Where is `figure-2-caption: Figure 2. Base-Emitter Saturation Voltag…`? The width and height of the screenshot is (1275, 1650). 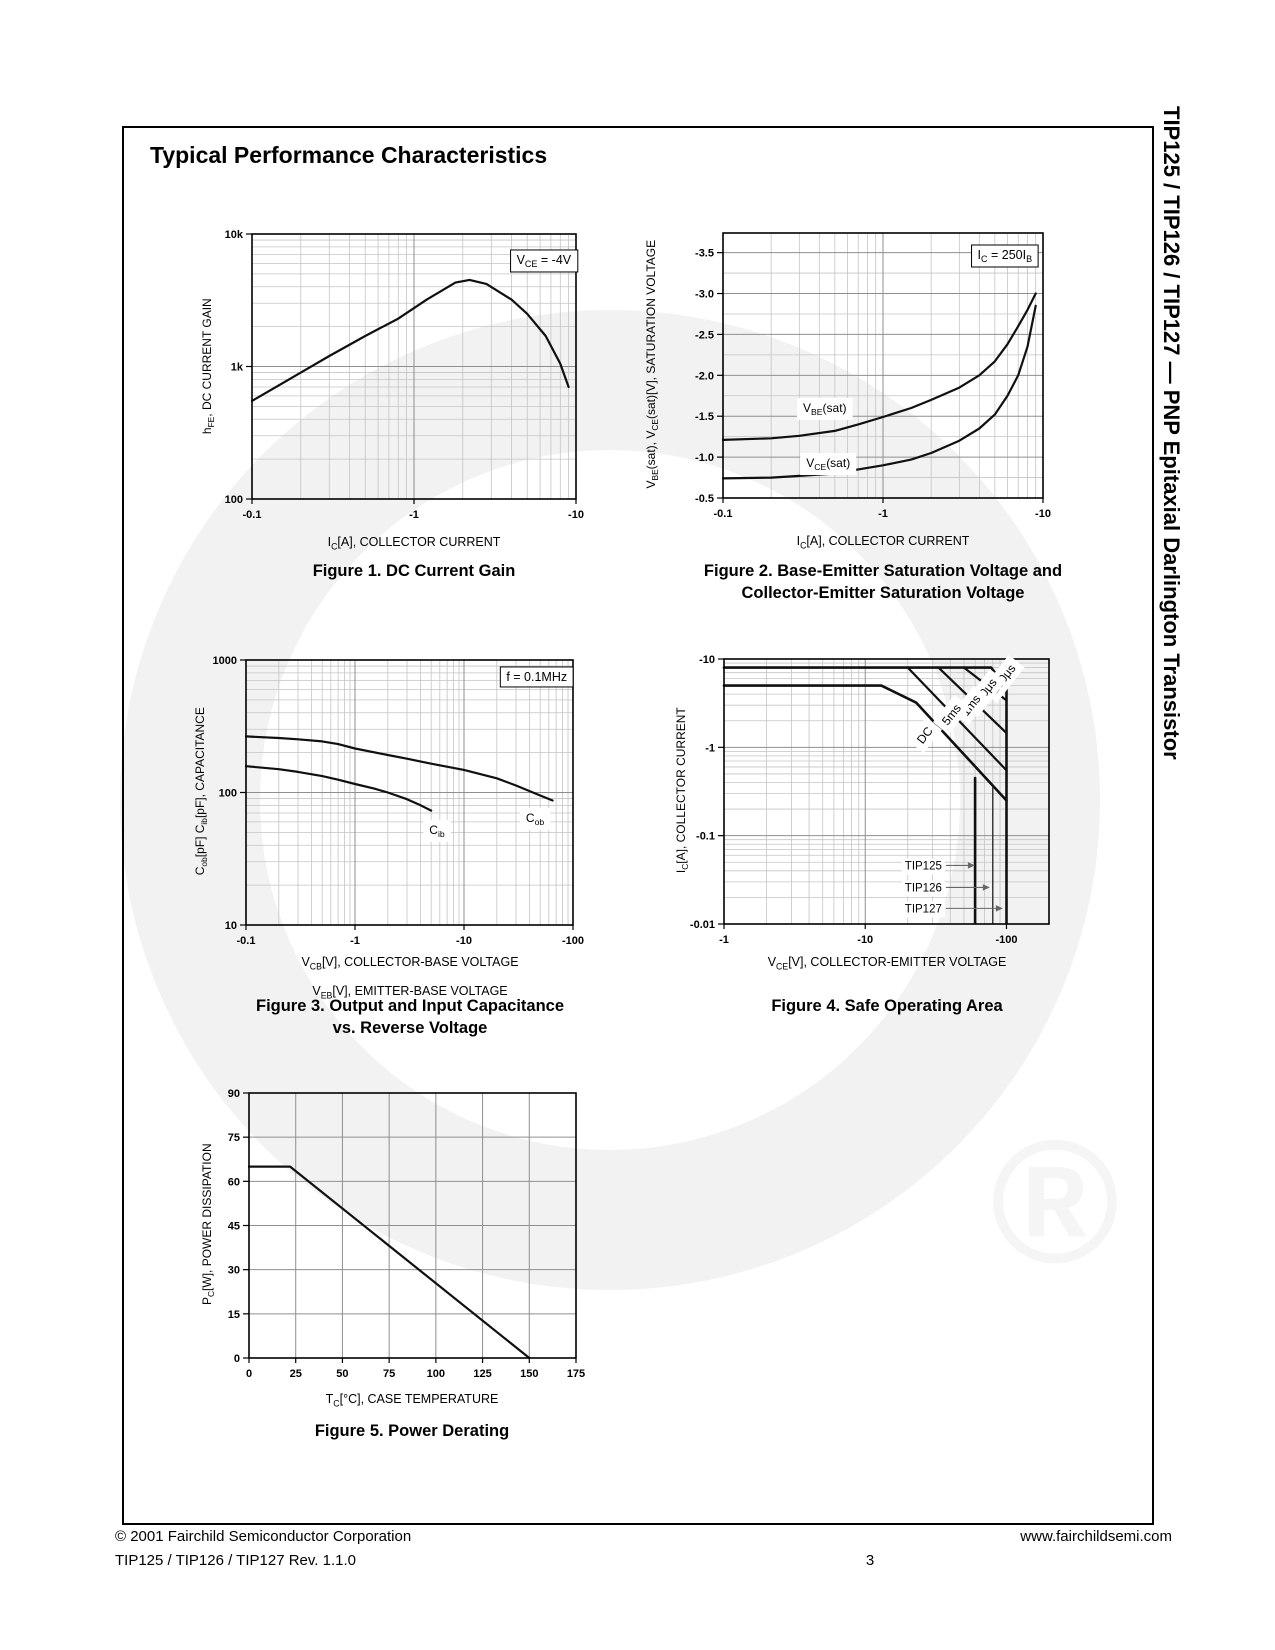
figure-2-caption: Figure 2. Base-Emitter Saturation Voltag… is located at coordinates (883, 582).